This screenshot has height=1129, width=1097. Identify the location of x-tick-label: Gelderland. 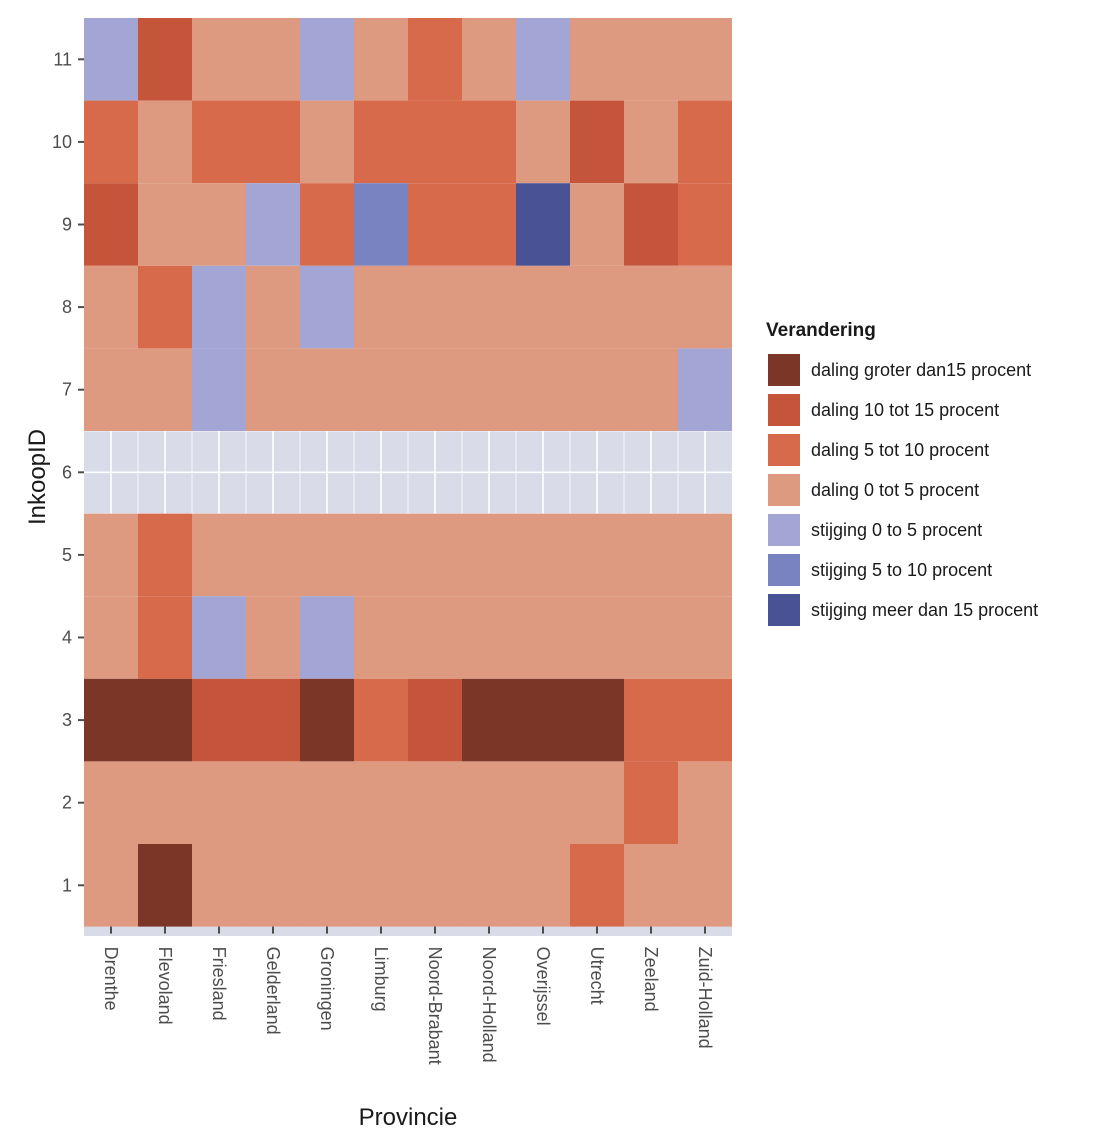
(273, 991).